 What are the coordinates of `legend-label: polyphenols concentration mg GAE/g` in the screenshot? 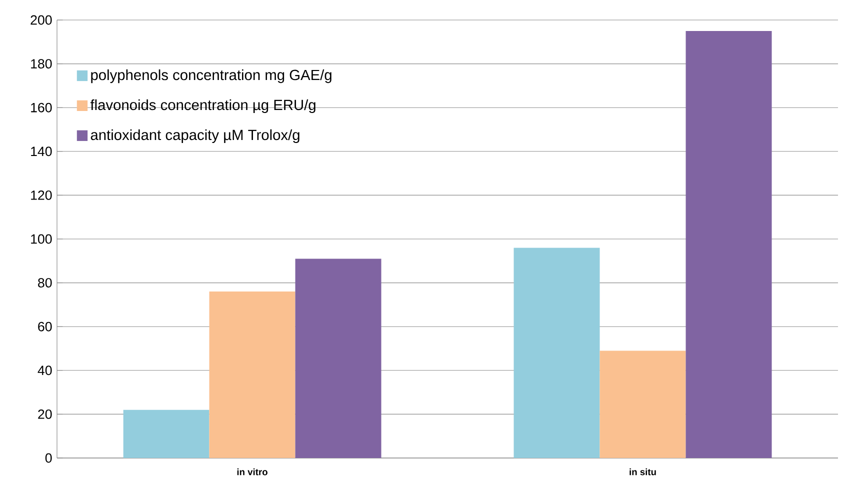 It's located at (211, 76).